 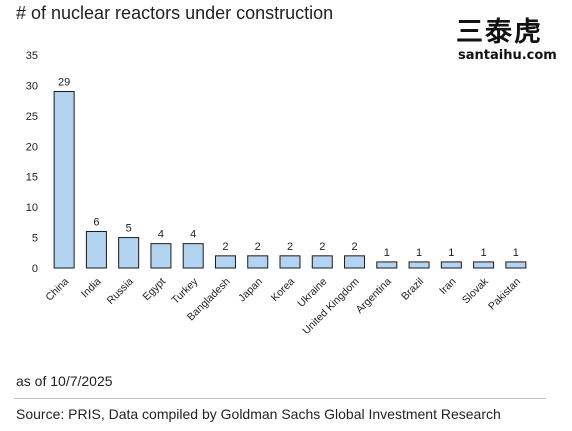 I want to click on x-tick-label: India, so click(x=91, y=288).